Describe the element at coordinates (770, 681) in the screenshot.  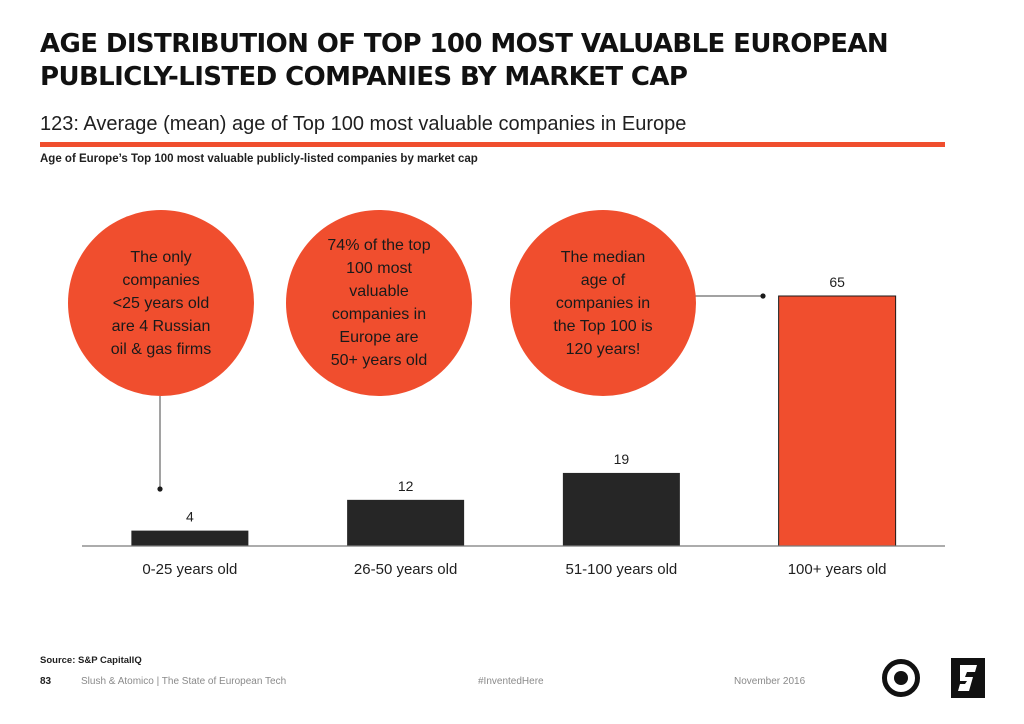
I see `publication-date: November 2016` at that location.